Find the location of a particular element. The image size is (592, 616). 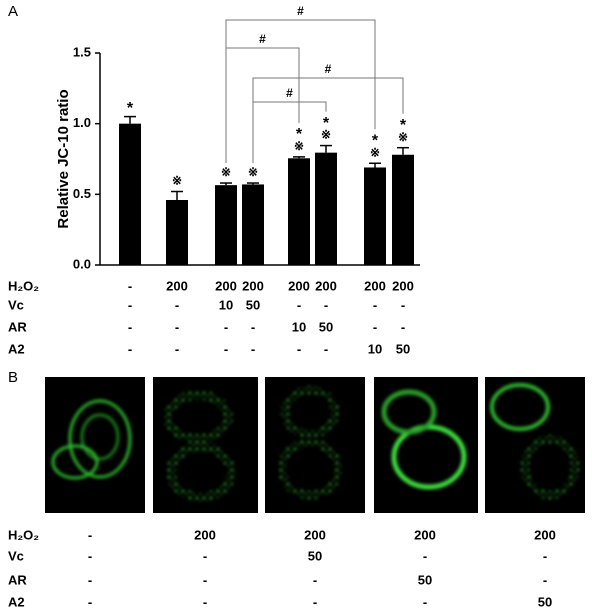

y-tick-label: 0.5 is located at coordinates (82, 193).